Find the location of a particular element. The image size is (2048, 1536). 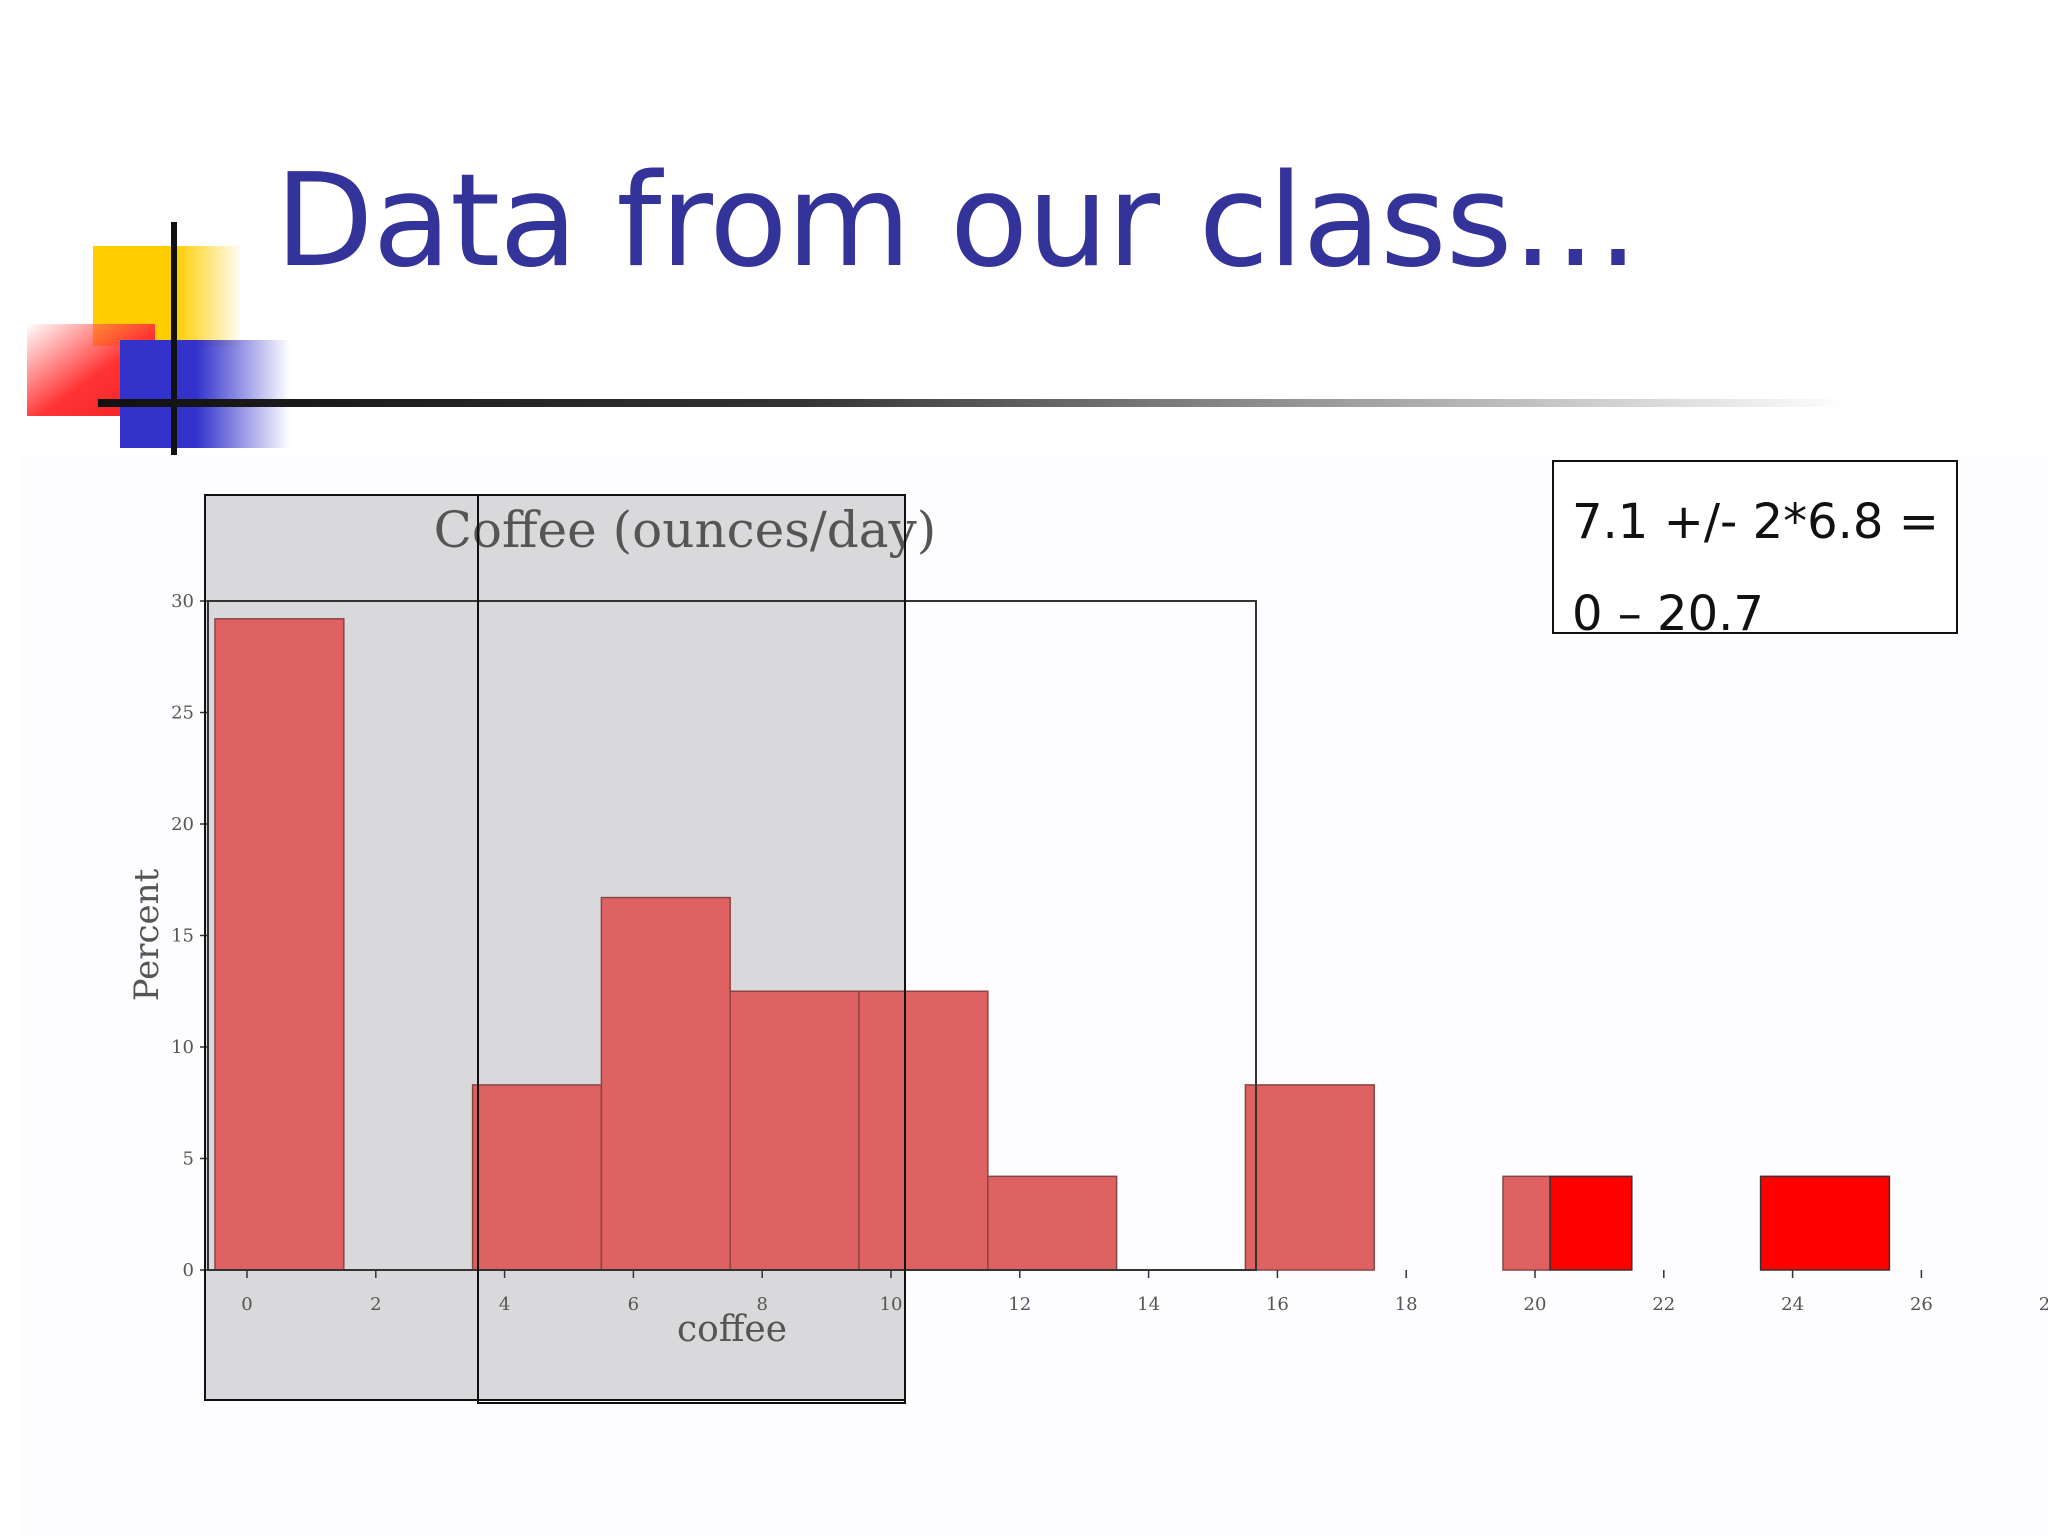

highlight-box-inner is located at coordinates (691, 949).